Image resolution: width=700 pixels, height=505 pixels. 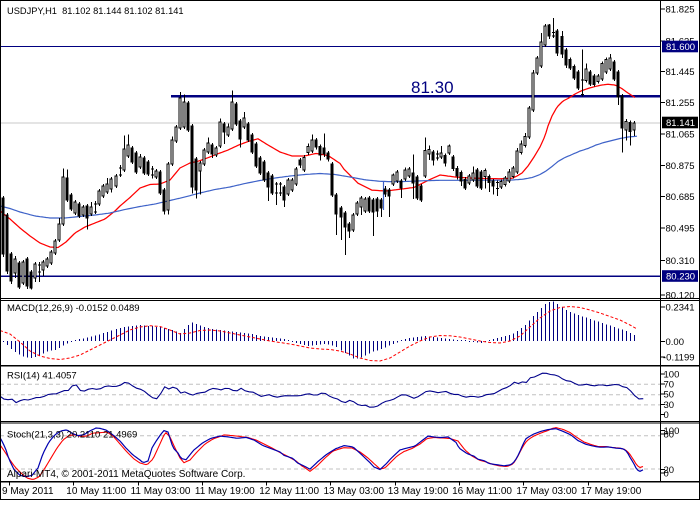 I want to click on svg-text: MACD(12,26,9) -0.0152 0.0489, so click(x=73, y=308).